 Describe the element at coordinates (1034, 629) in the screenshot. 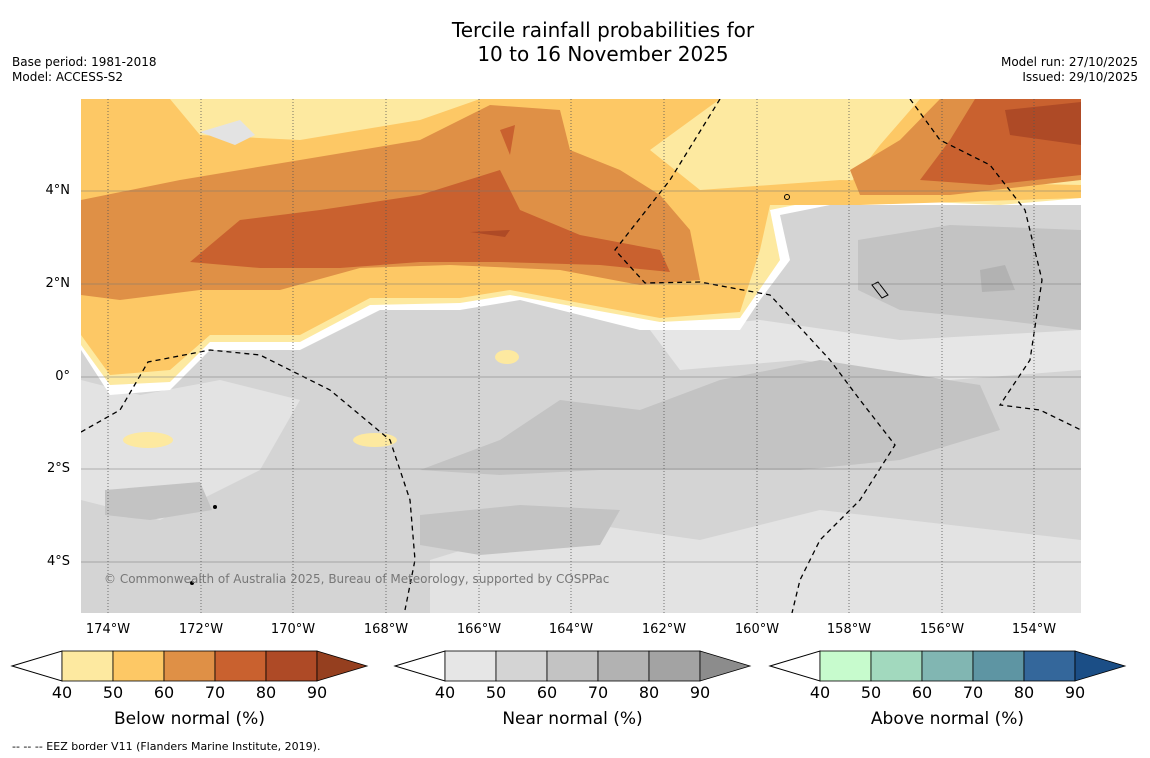

I see `lon-tick: 154°W` at that location.